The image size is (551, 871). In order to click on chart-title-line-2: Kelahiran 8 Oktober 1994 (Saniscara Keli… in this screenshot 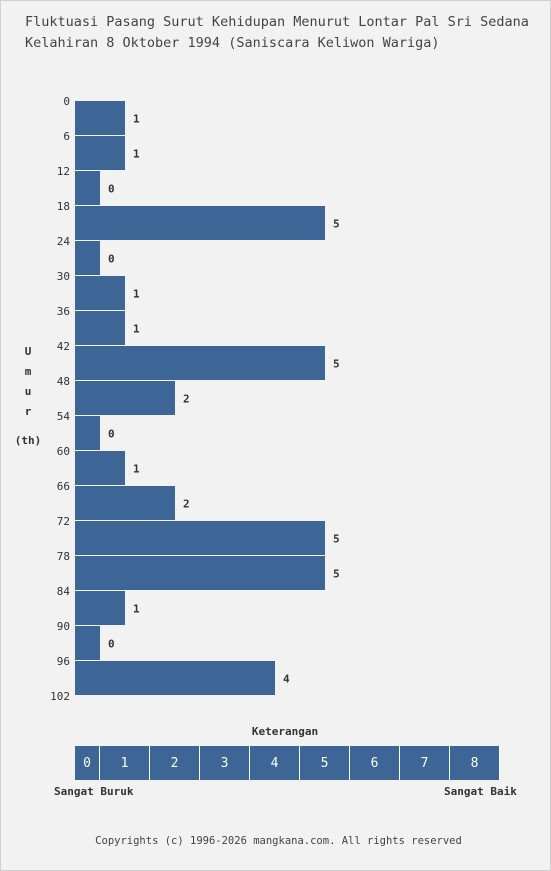, I will do `click(232, 43)`.